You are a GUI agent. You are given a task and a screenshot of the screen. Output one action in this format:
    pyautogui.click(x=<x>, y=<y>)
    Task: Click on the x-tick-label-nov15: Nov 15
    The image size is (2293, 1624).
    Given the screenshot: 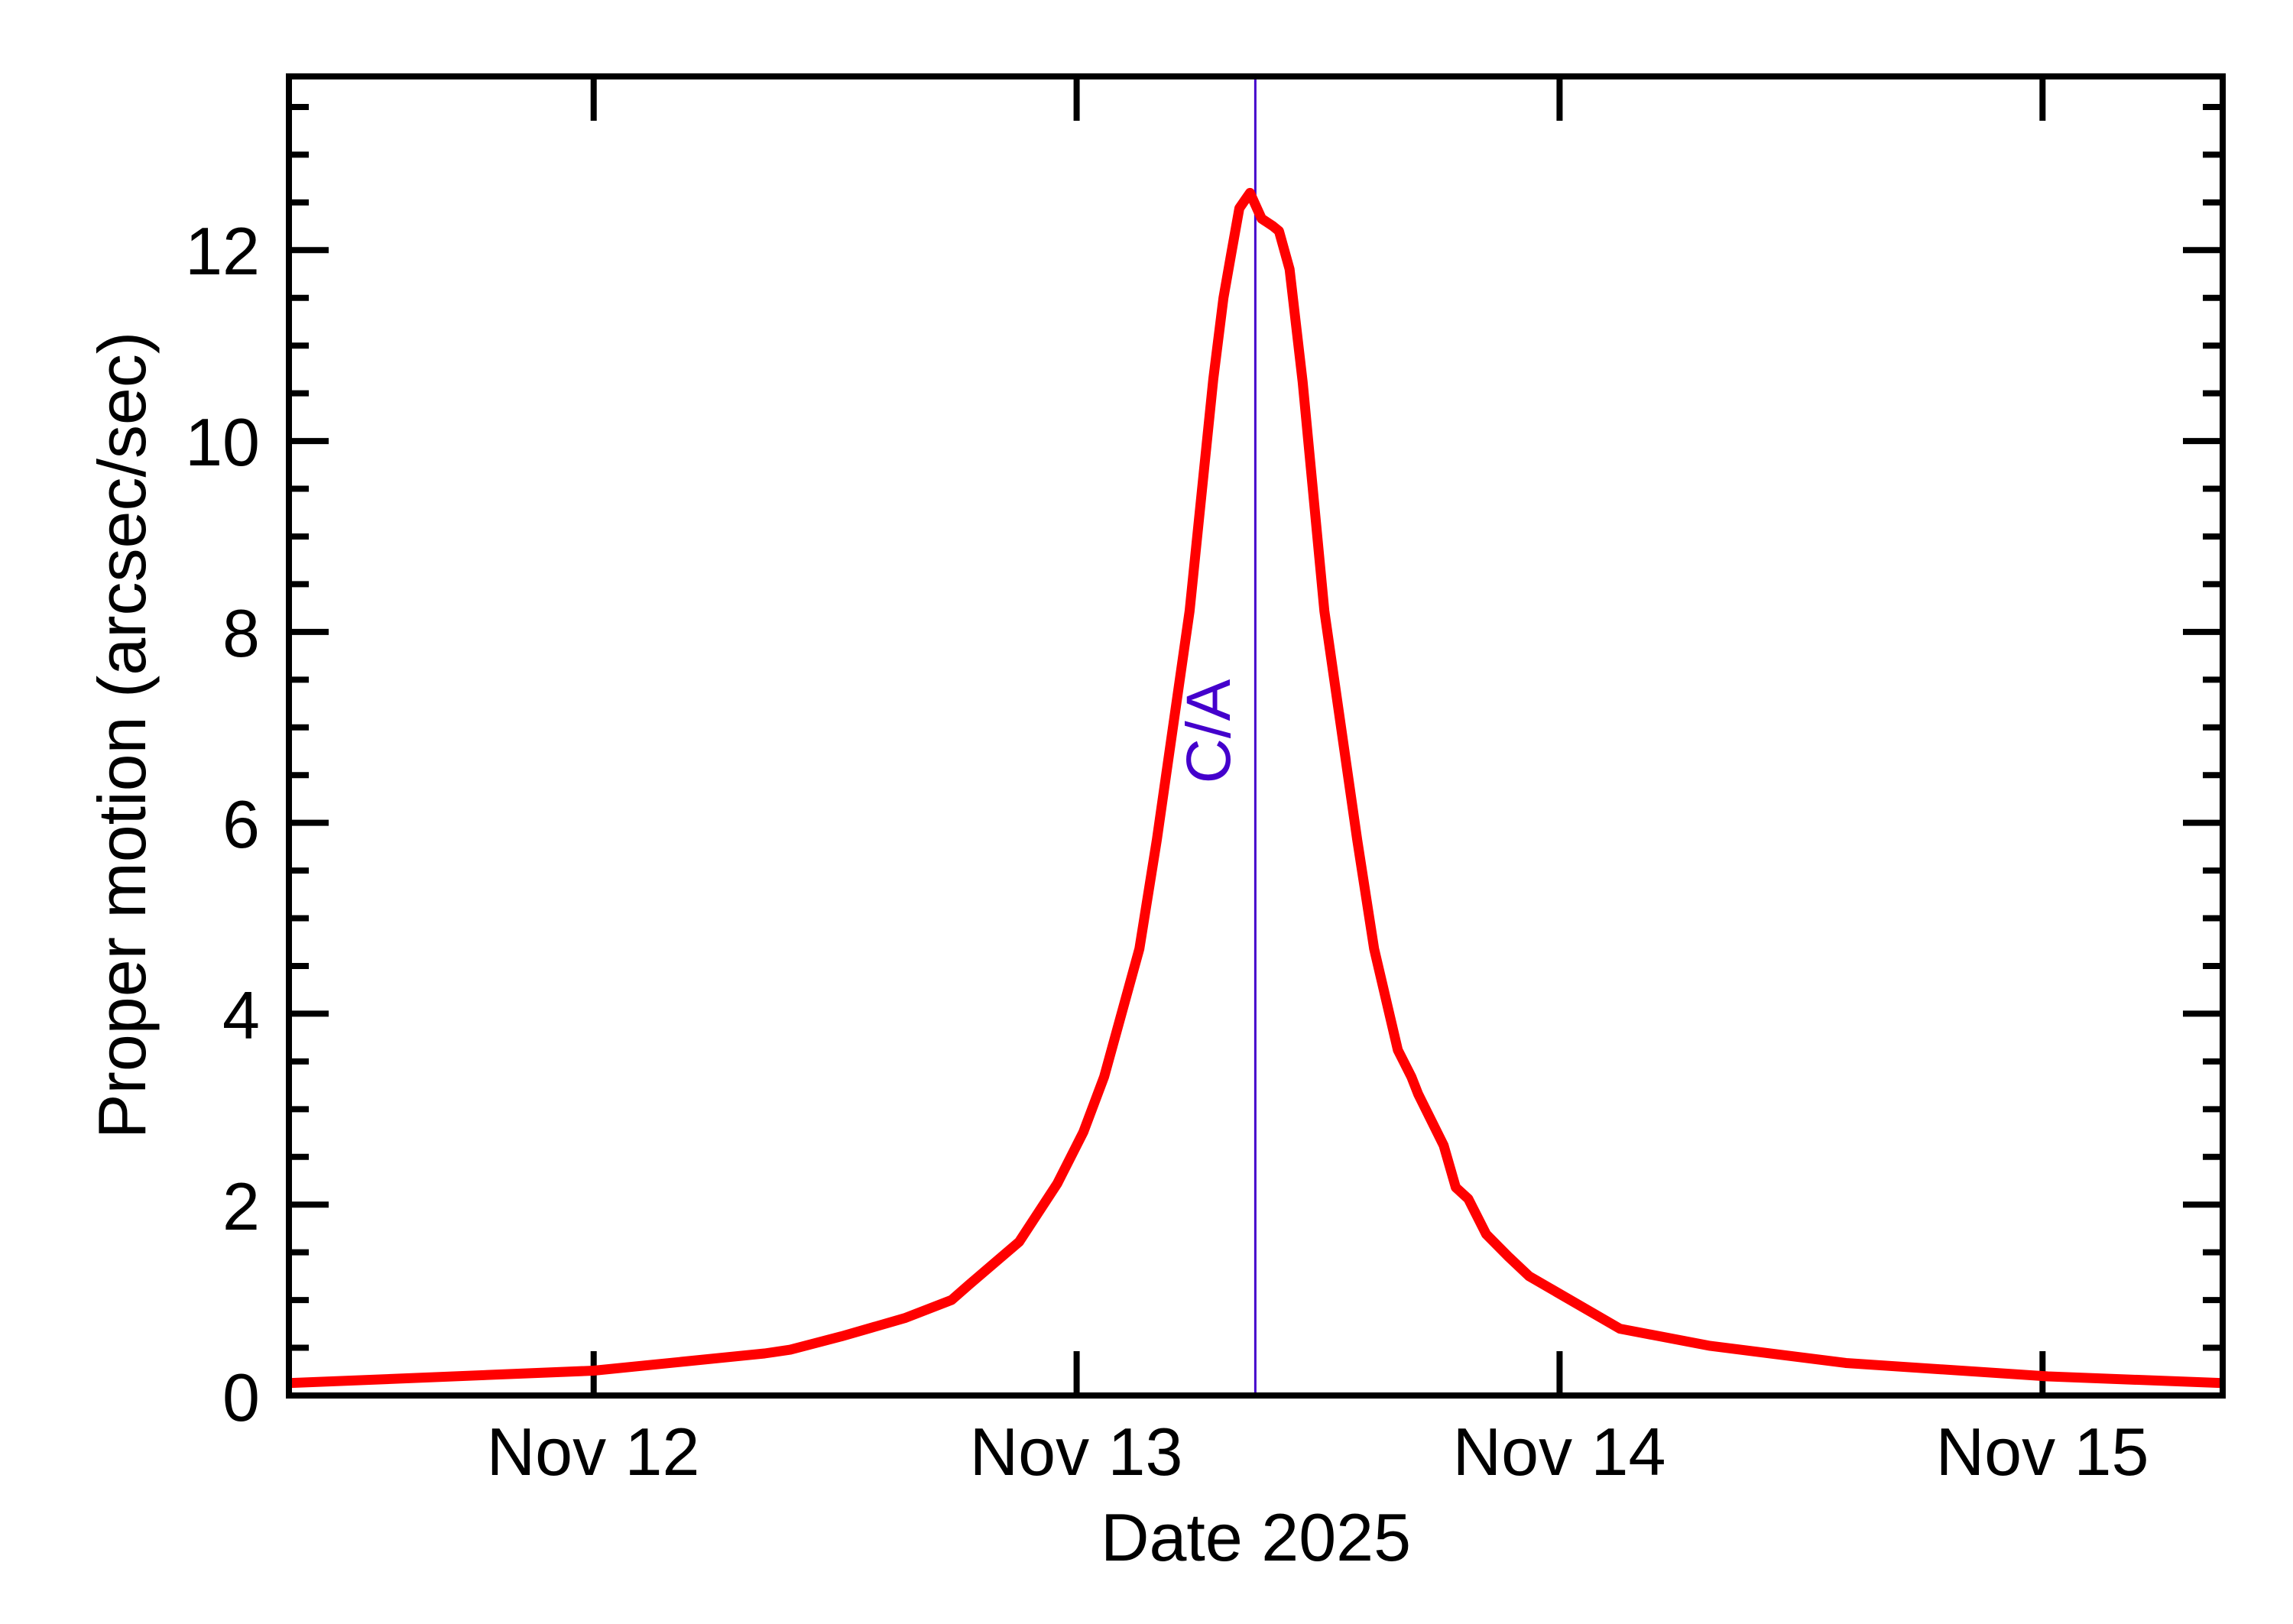 What is the action you would take?
    pyautogui.click(x=2042, y=1451)
    